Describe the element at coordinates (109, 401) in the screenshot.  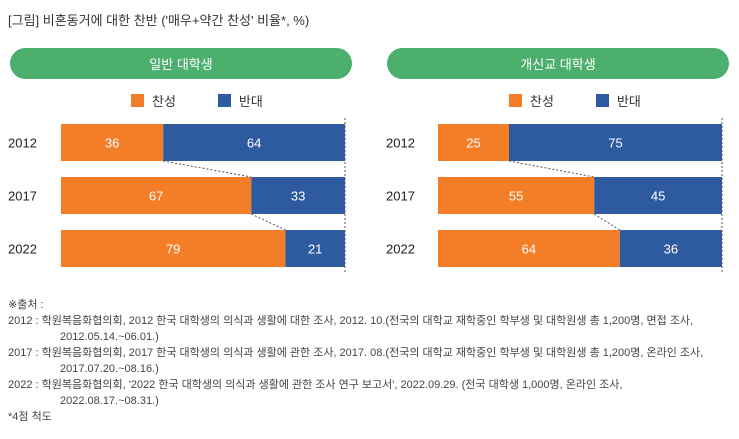
I see `source-2022-dates: 2022.08.17.~08.31.)` at that location.